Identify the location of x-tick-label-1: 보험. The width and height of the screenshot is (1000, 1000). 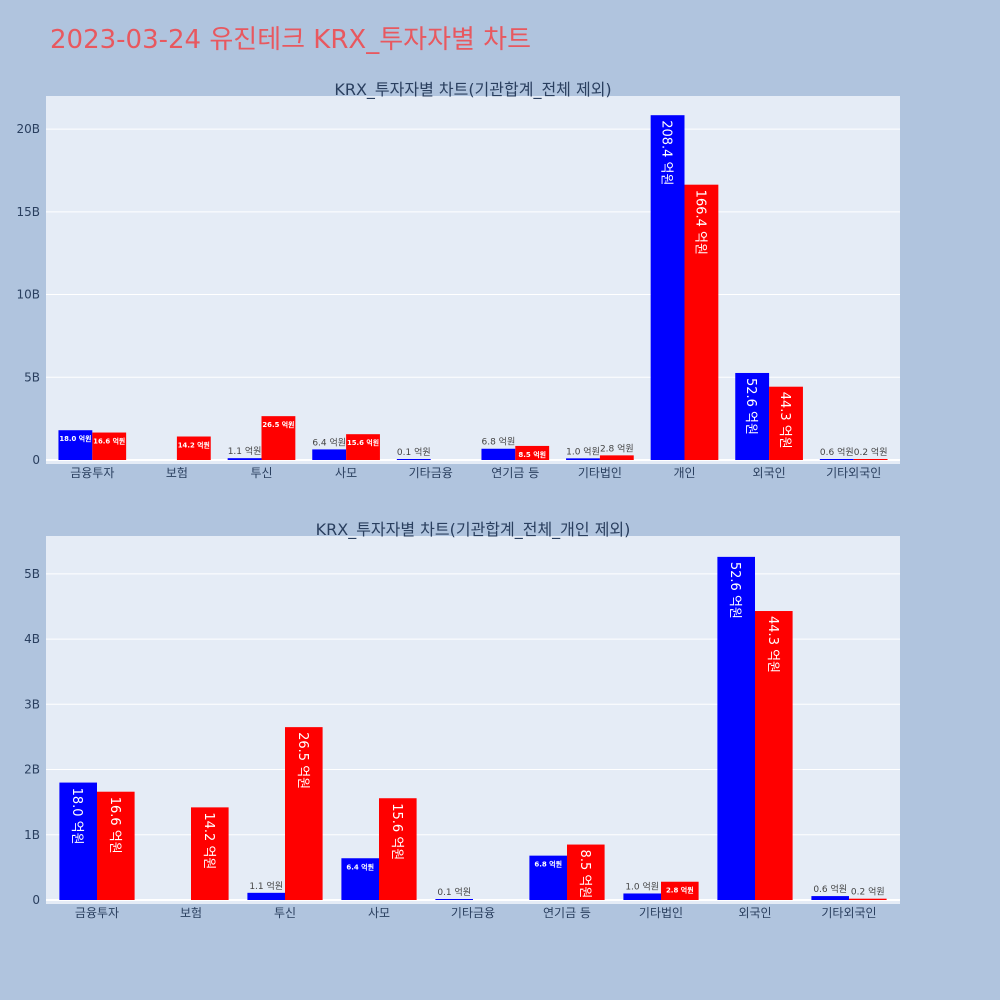
(177, 473).